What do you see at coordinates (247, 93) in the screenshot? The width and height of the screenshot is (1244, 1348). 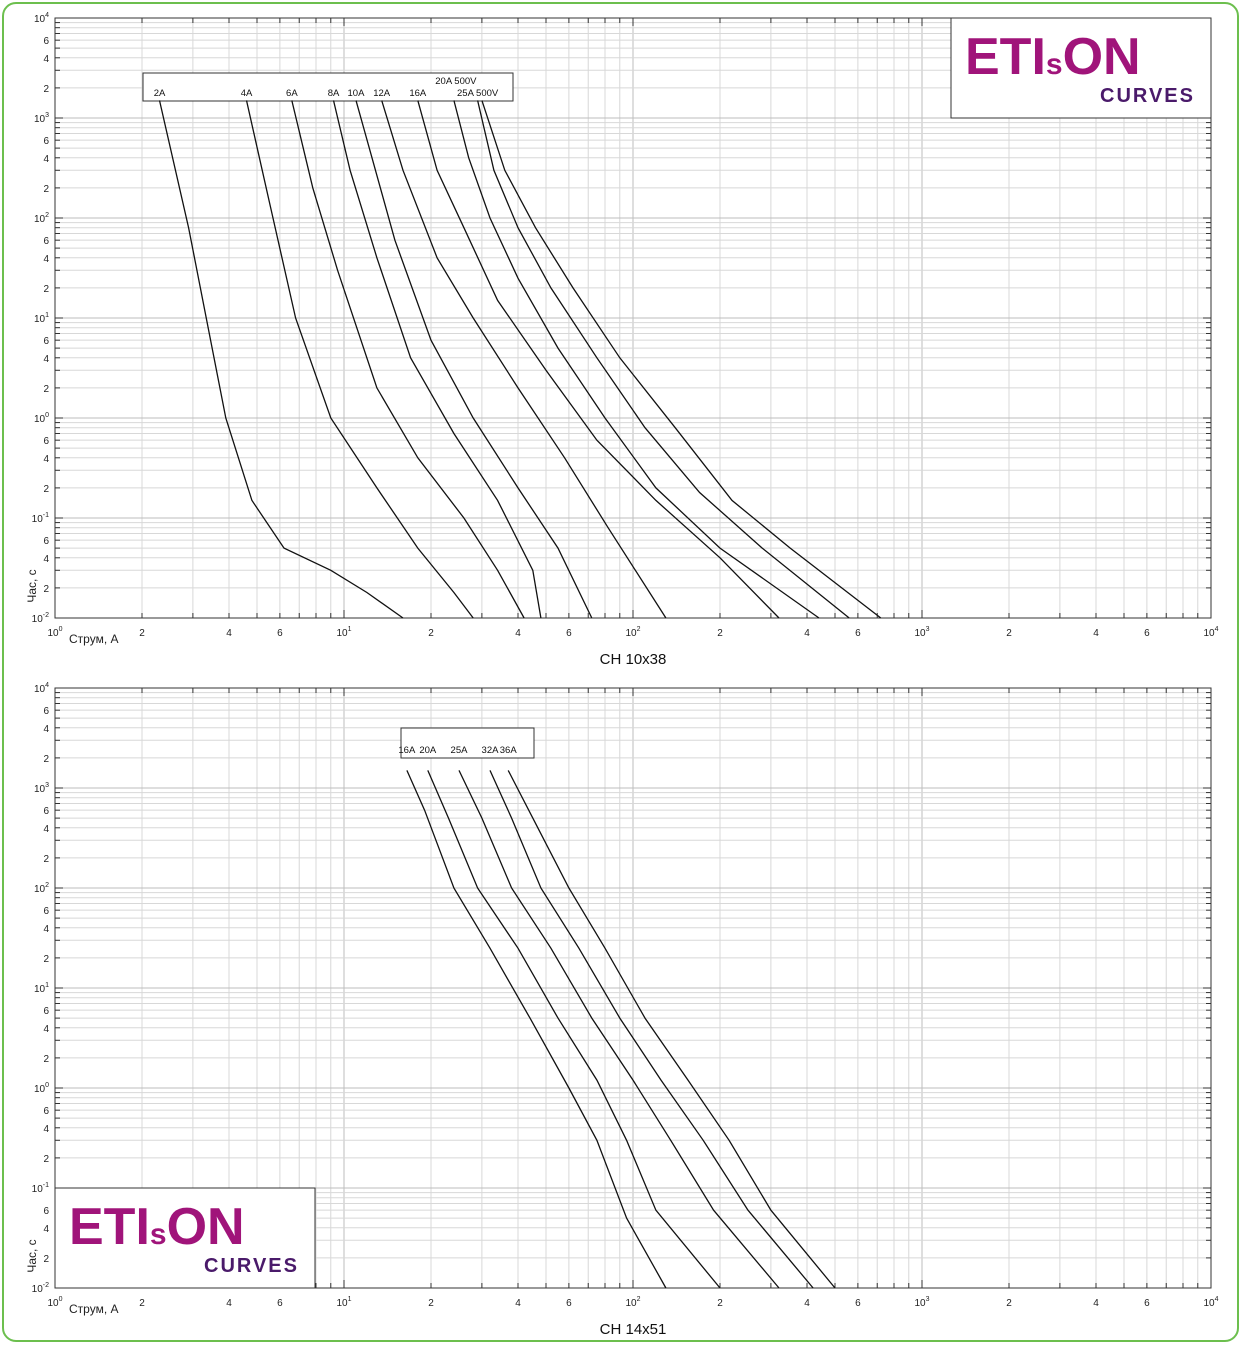 I see `curve-label: 4A` at bounding box center [247, 93].